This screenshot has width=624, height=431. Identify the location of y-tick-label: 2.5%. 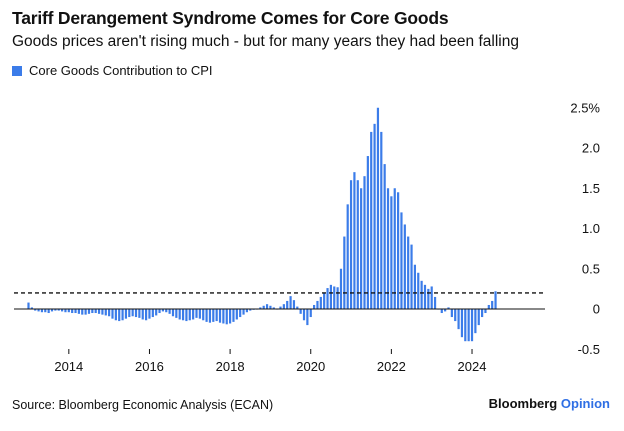
(585, 107).